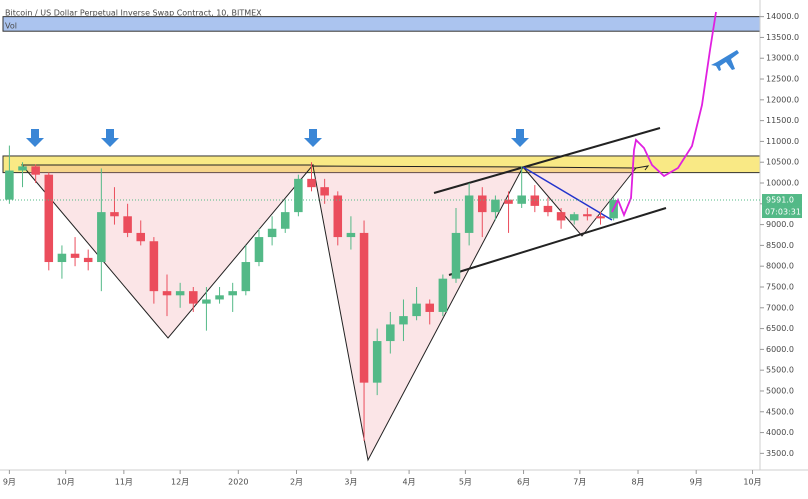 Image resolution: width=808 pixels, height=499 pixels. Describe the element at coordinates (780, 390) in the screenshot. I see `y-tick-label: 5000.0` at that location.